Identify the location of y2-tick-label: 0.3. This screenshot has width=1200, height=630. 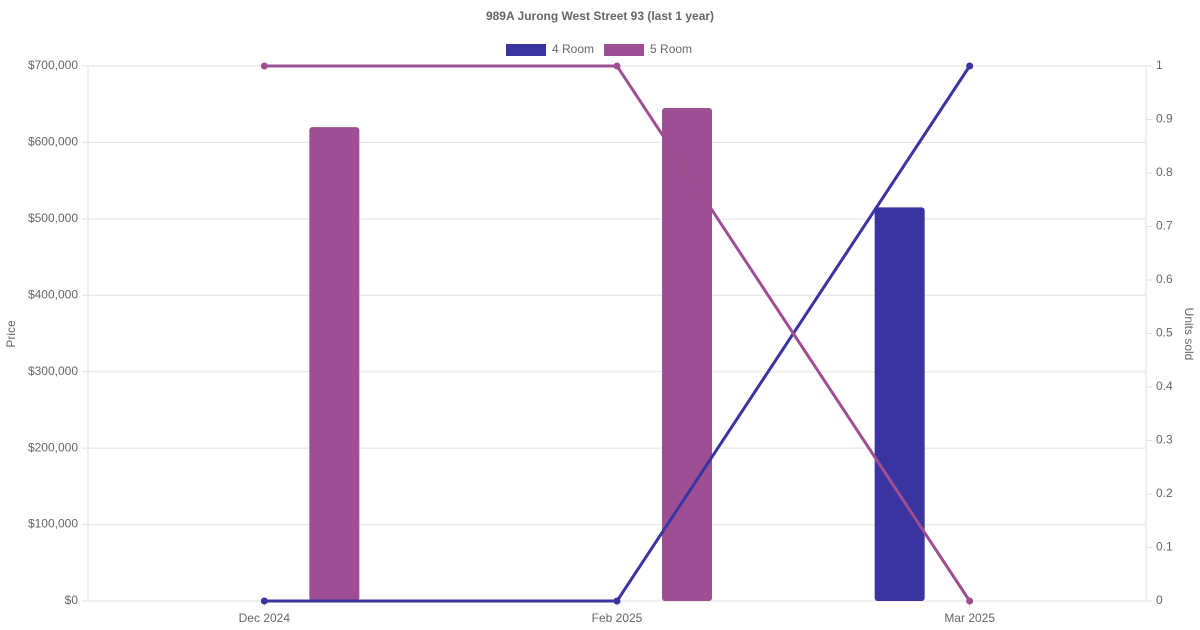
(1164, 440).